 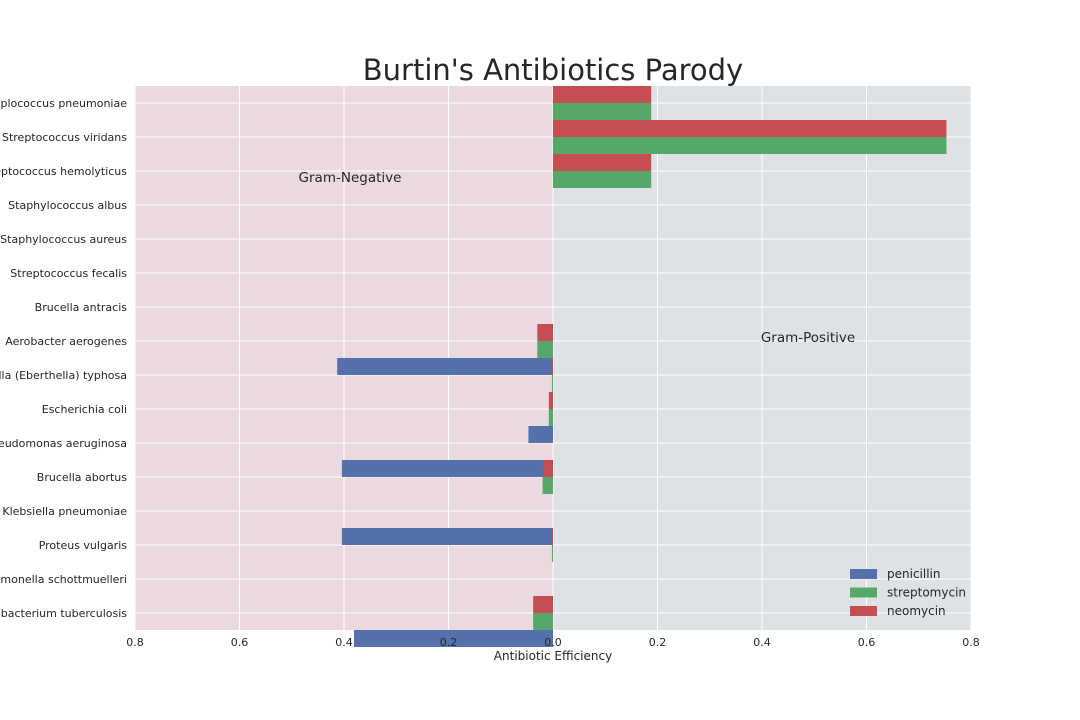 What do you see at coordinates (350, 178) in the screenshot?
I see `region-label-gram-negative: Gram-Negative` at bounding box center [350, 178].